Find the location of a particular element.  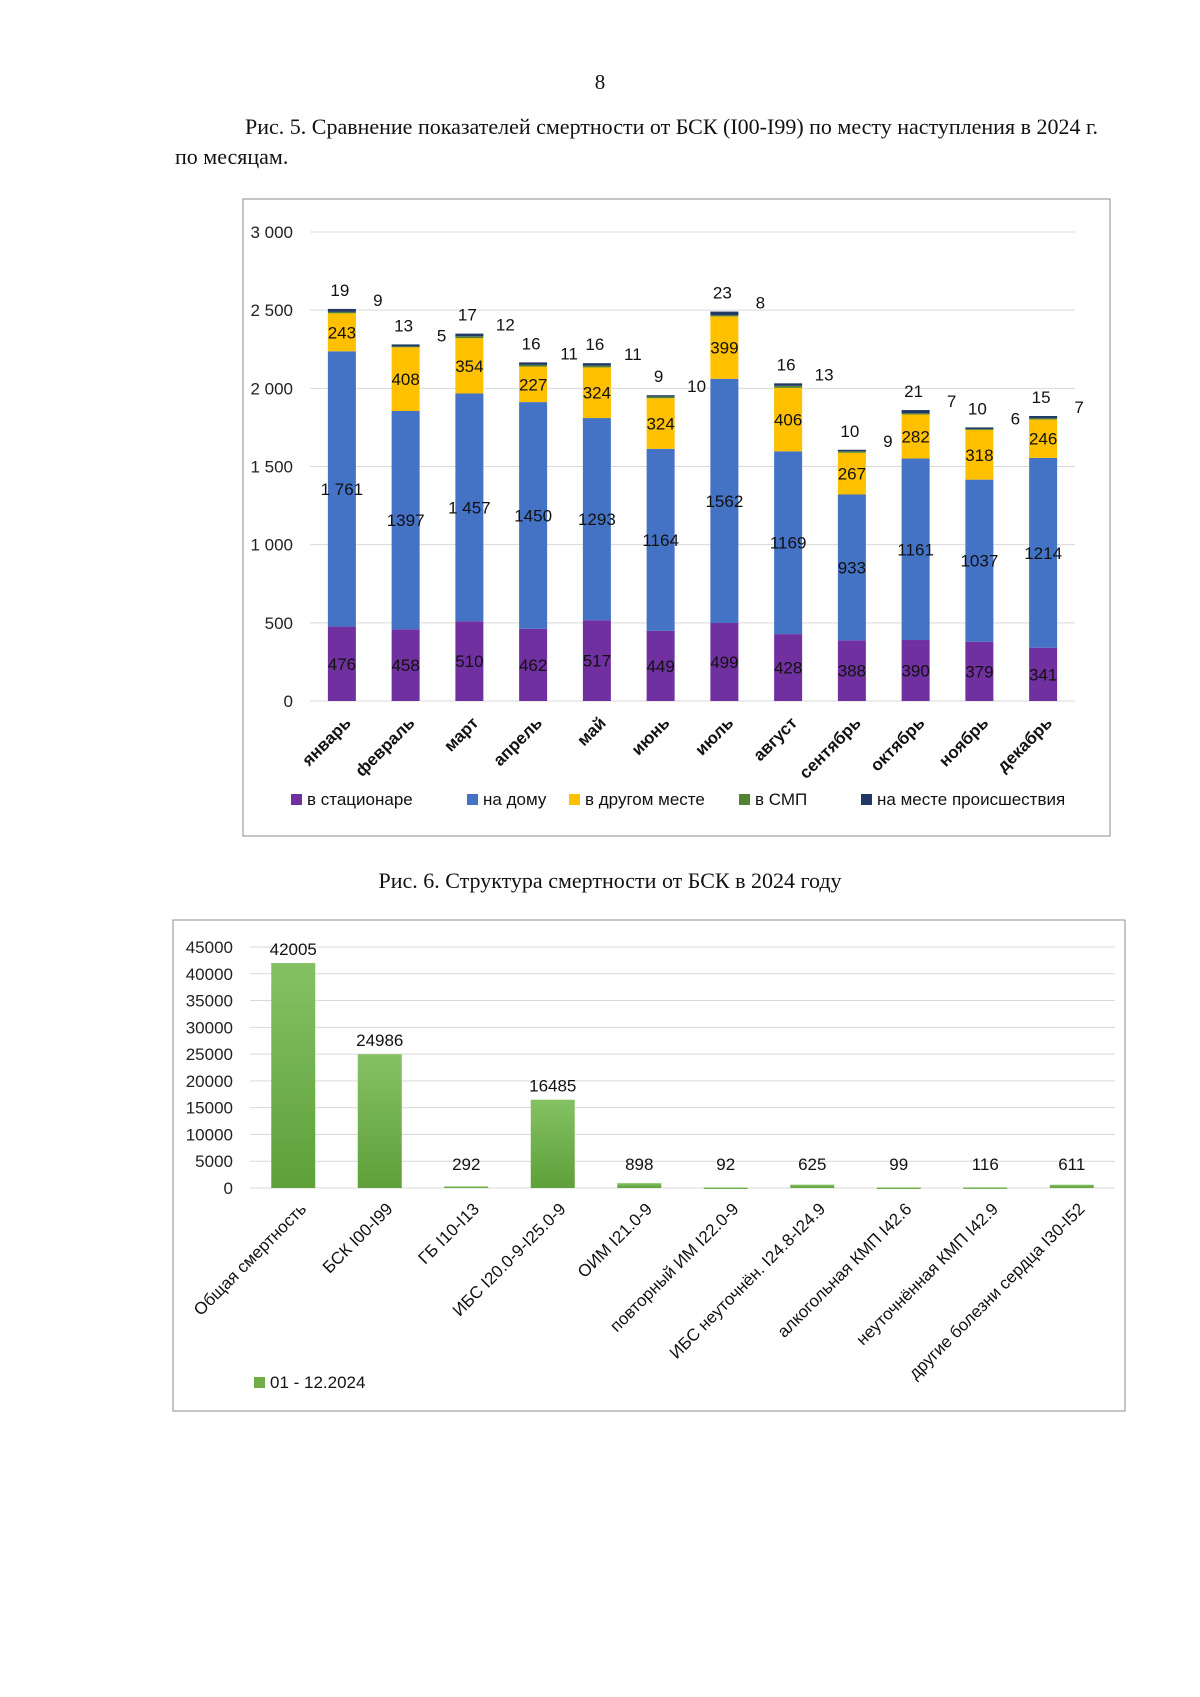

y-tick-label: 3 000 is located at coordinates (271, 232).